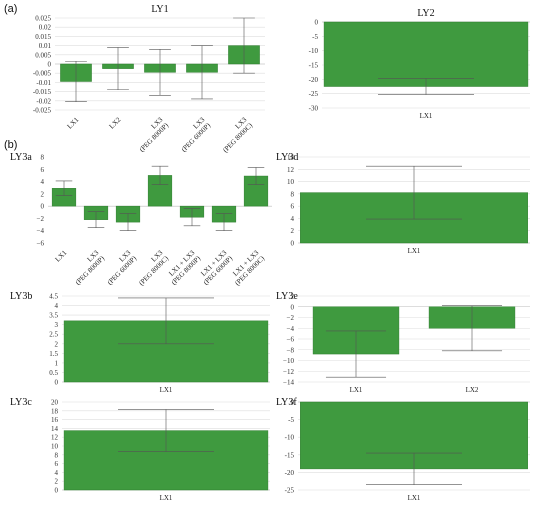  Describe the element at coordinates (42, 111) in the screenshot. I see `y-tick-label: -0.025` at that location.